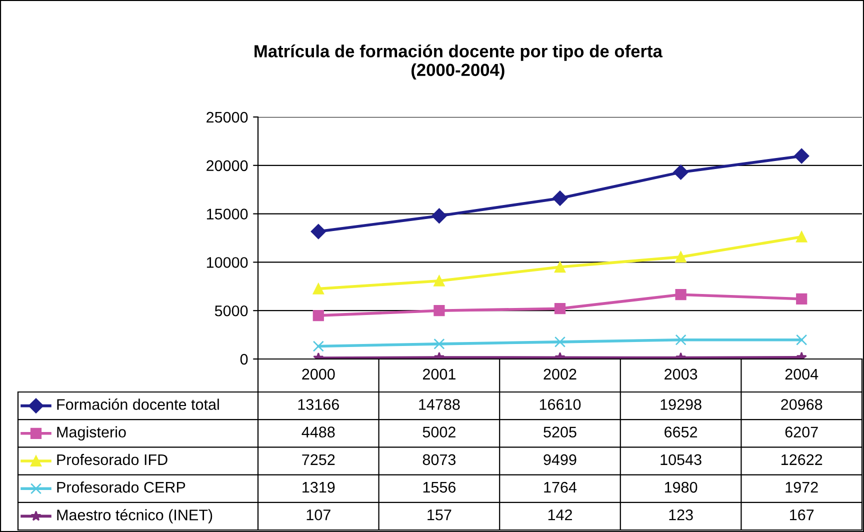 This screenshot has height=532, width=864. Describe the element at coordinates (560, 460) in the screenshot. I see `data-label: 9499` at that location.